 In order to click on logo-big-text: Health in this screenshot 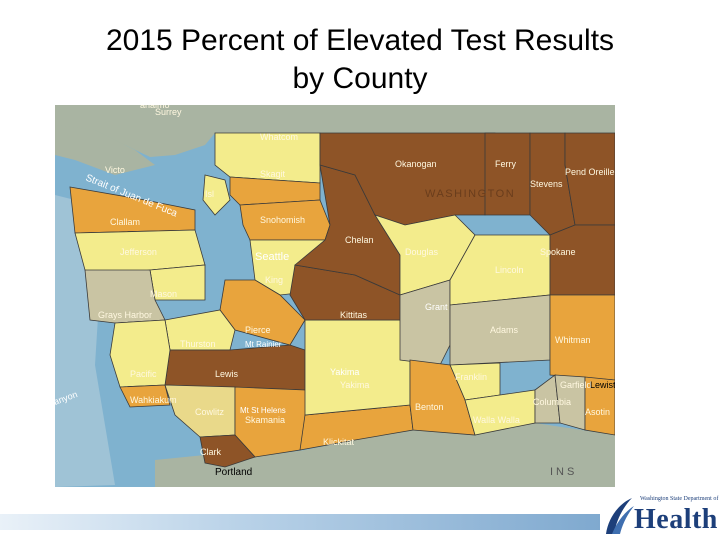, I will do `click(676, 519)`.